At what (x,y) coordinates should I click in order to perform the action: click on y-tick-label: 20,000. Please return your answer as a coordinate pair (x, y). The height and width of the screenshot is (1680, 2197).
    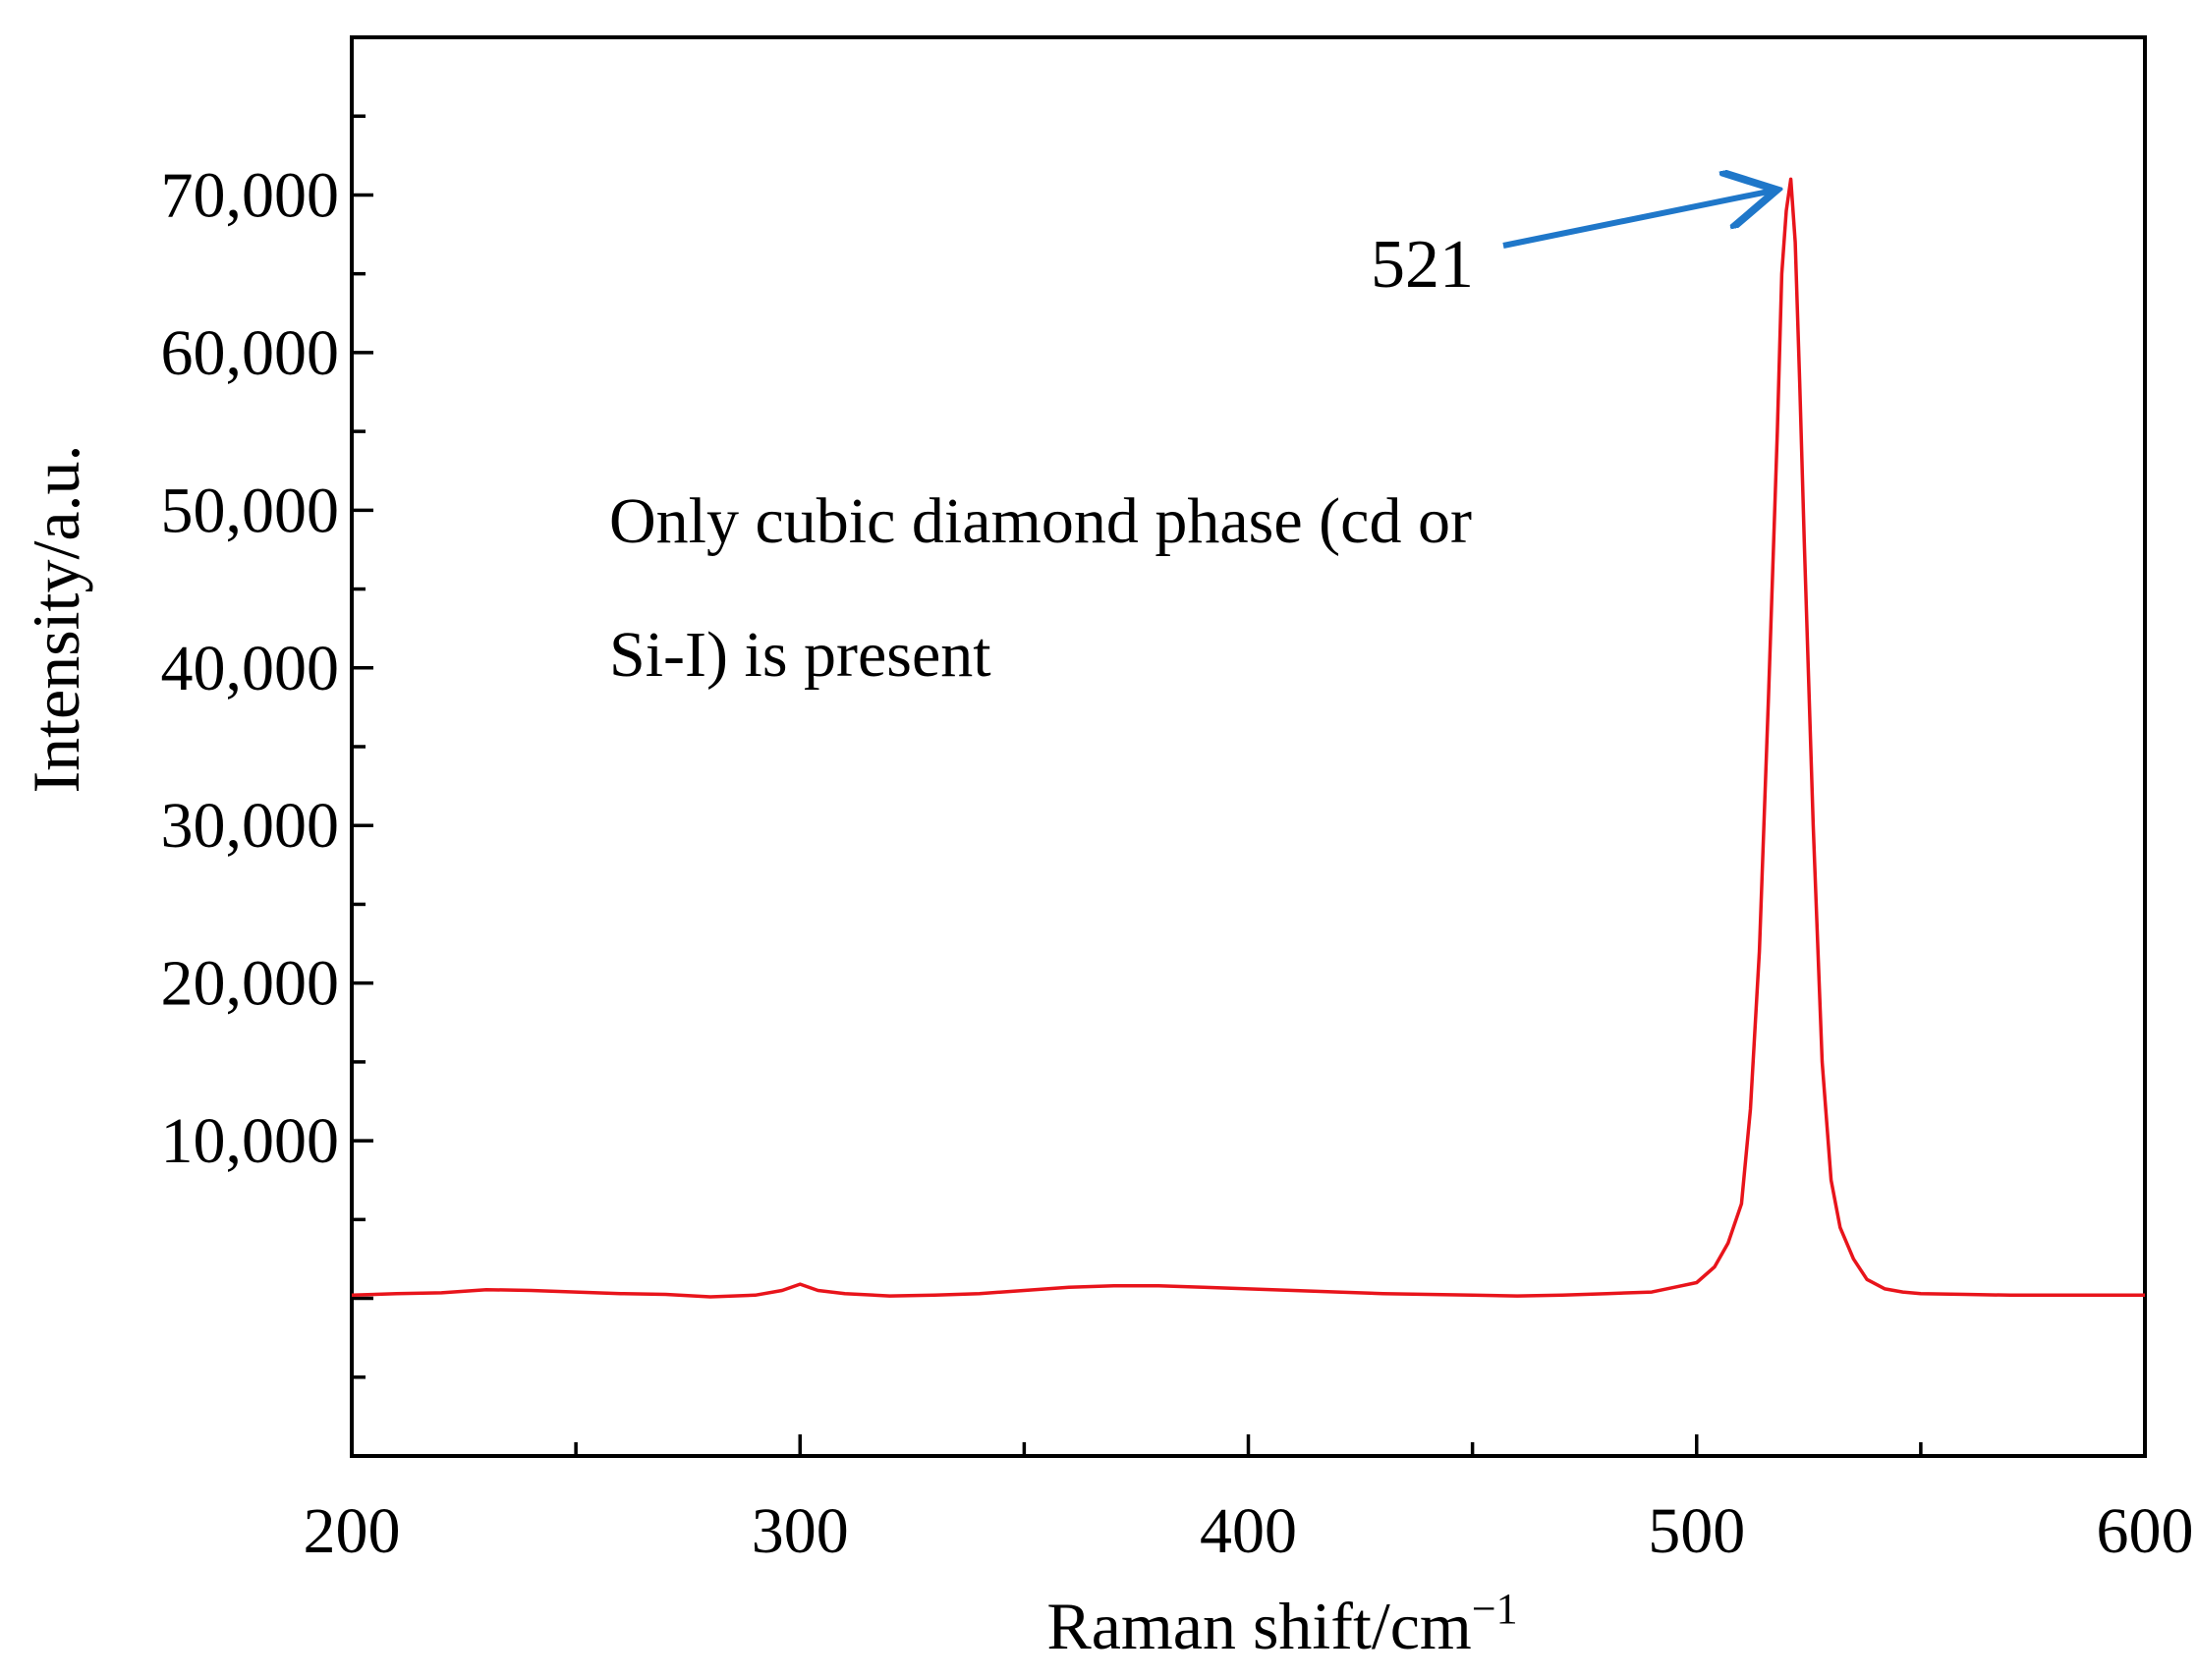
    Looking at the image, I should click on (250, 984).